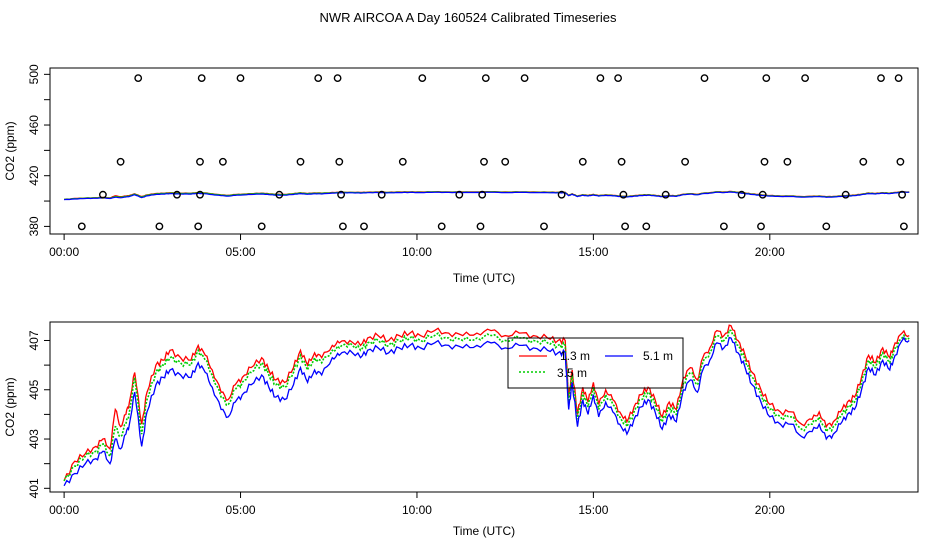  What do you see at coordinates (34, 175) in the screenshot?
I see `panel-1-ytick-label: 420` at bounding box center [34, 175].